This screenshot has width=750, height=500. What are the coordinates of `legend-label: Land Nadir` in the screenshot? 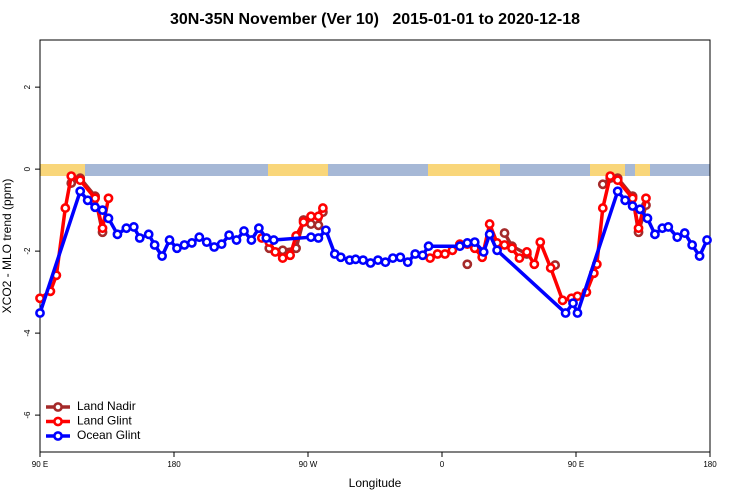 It's located at (106, 406).